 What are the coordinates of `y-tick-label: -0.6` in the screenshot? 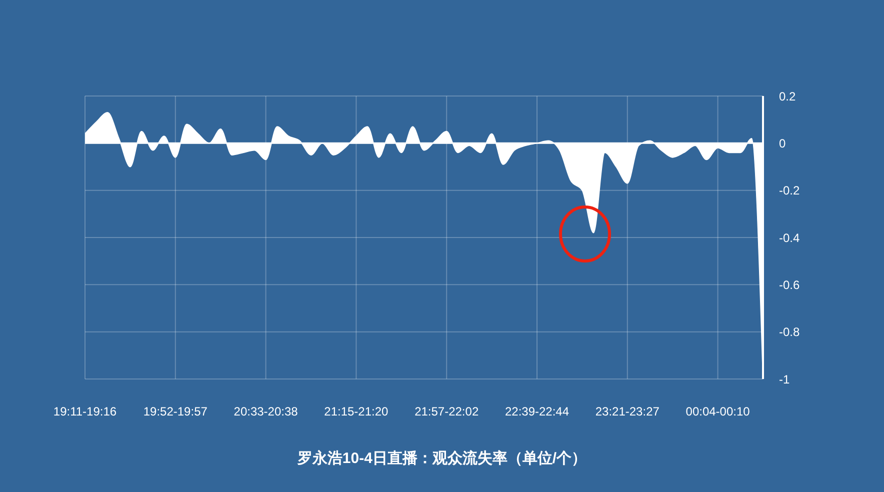 It's located at (789, 285).